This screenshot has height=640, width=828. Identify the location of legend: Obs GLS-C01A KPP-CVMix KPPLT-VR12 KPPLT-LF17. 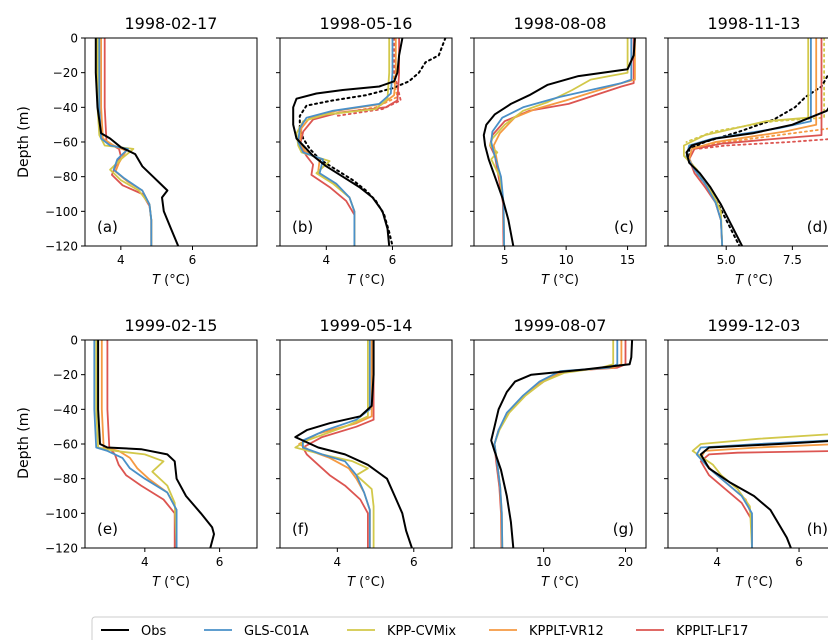
(459, 628).